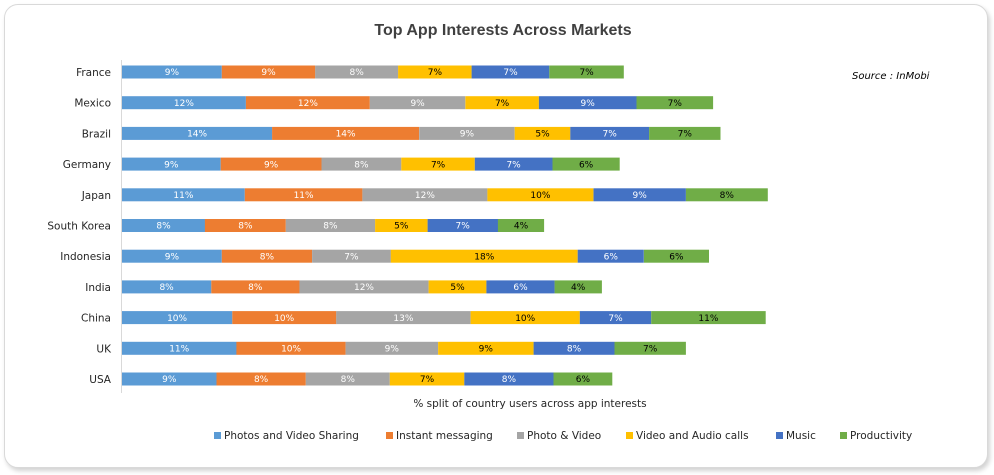 This screenshot has width=994, height=475. What do you see at coordinates (98, 288) in the screenshot?
I see `category-label: India` at bounding box center [98, 288].